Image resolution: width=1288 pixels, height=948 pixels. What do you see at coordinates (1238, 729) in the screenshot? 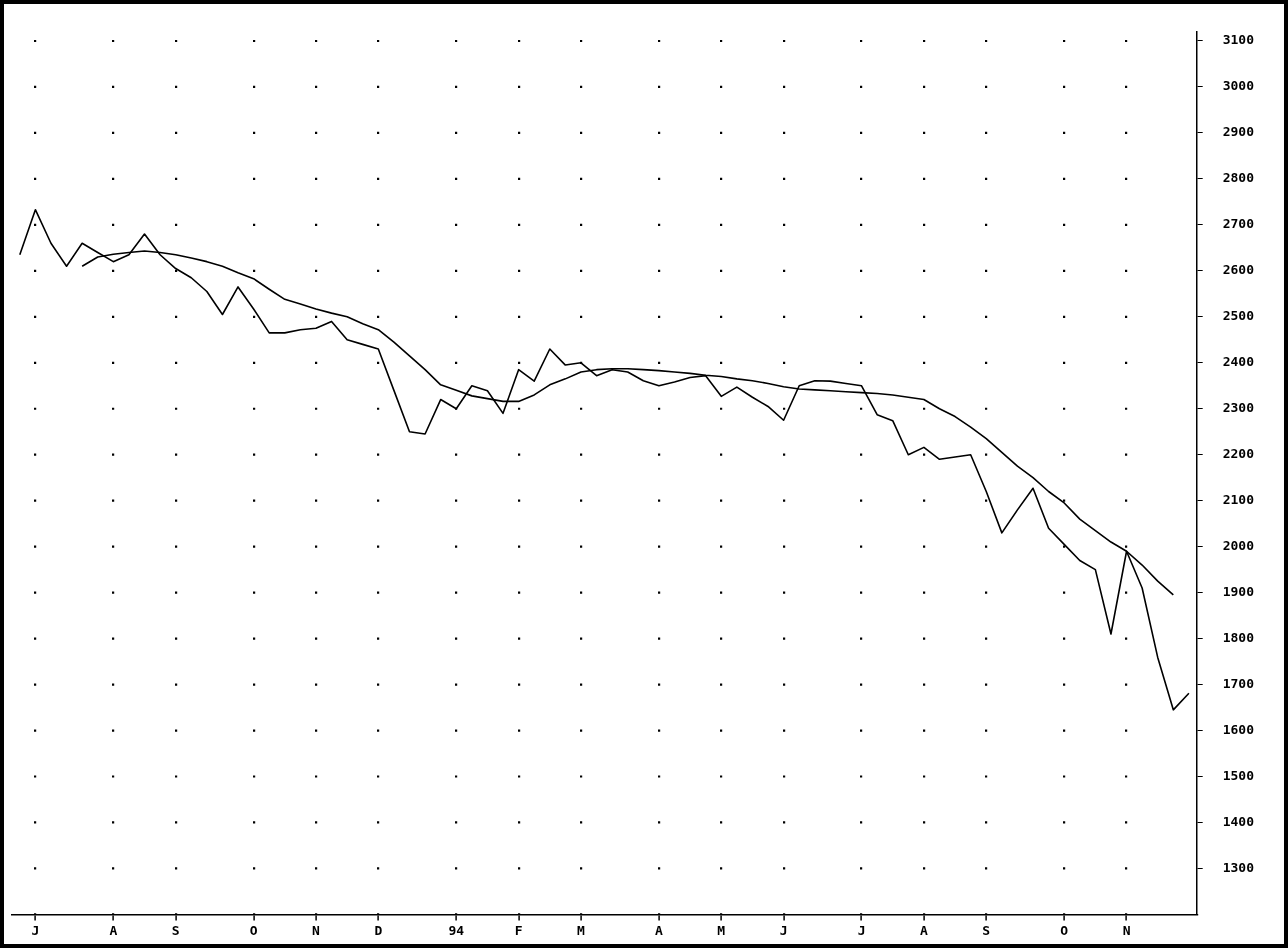
I see `y-tick-label: 1600` at bounding box center [1238, 729].